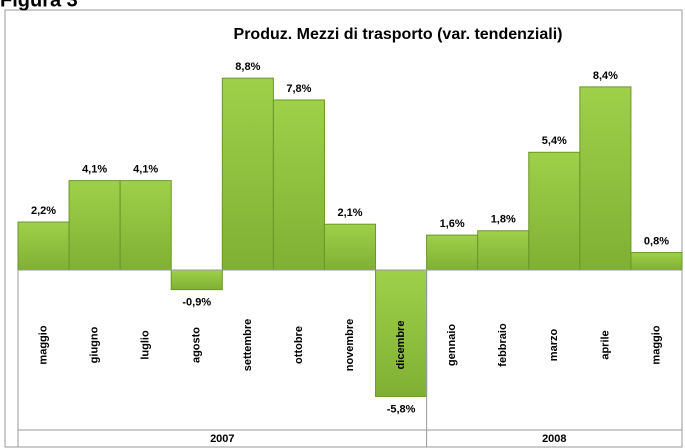 This screenshot has height=448, width=685. I want to click on x-tick-label: dicembre, so click(401, 345).